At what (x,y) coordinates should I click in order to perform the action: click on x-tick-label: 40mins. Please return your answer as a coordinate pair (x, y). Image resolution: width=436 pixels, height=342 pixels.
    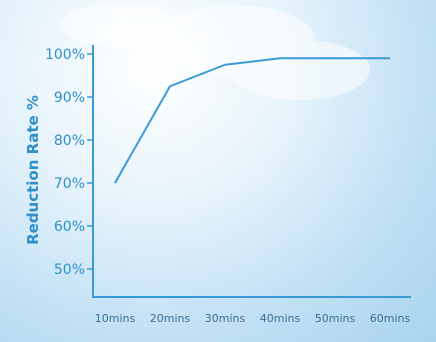
    Looking at the image, I should click on (280, 318).